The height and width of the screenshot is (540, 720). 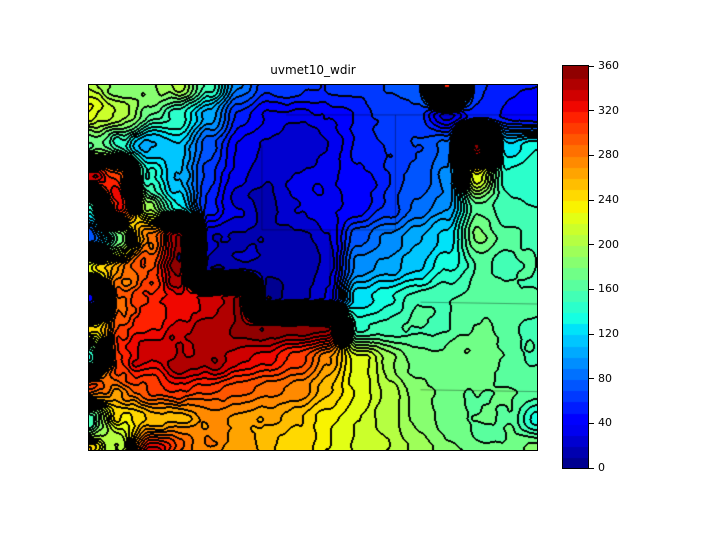 What do you see at coordinates (608, 289) in the screenshot?
I see `colorbar-tick-label: 160` at bounding box center [608, 289].